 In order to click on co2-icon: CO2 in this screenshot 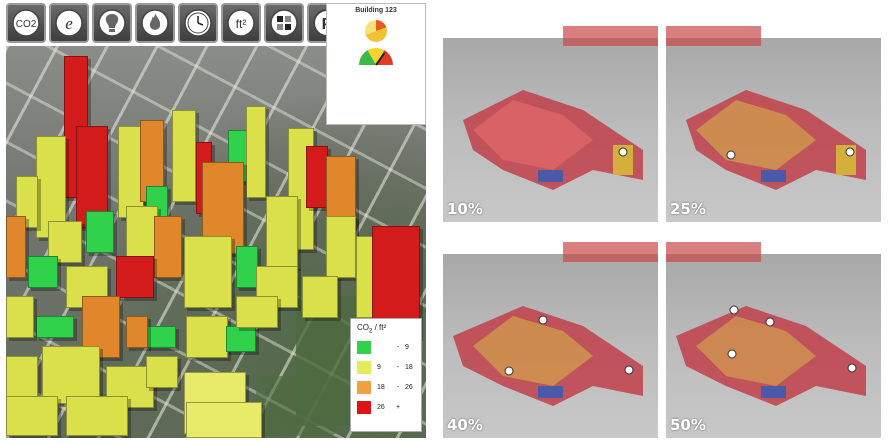, I will do `click(26, 23)`.